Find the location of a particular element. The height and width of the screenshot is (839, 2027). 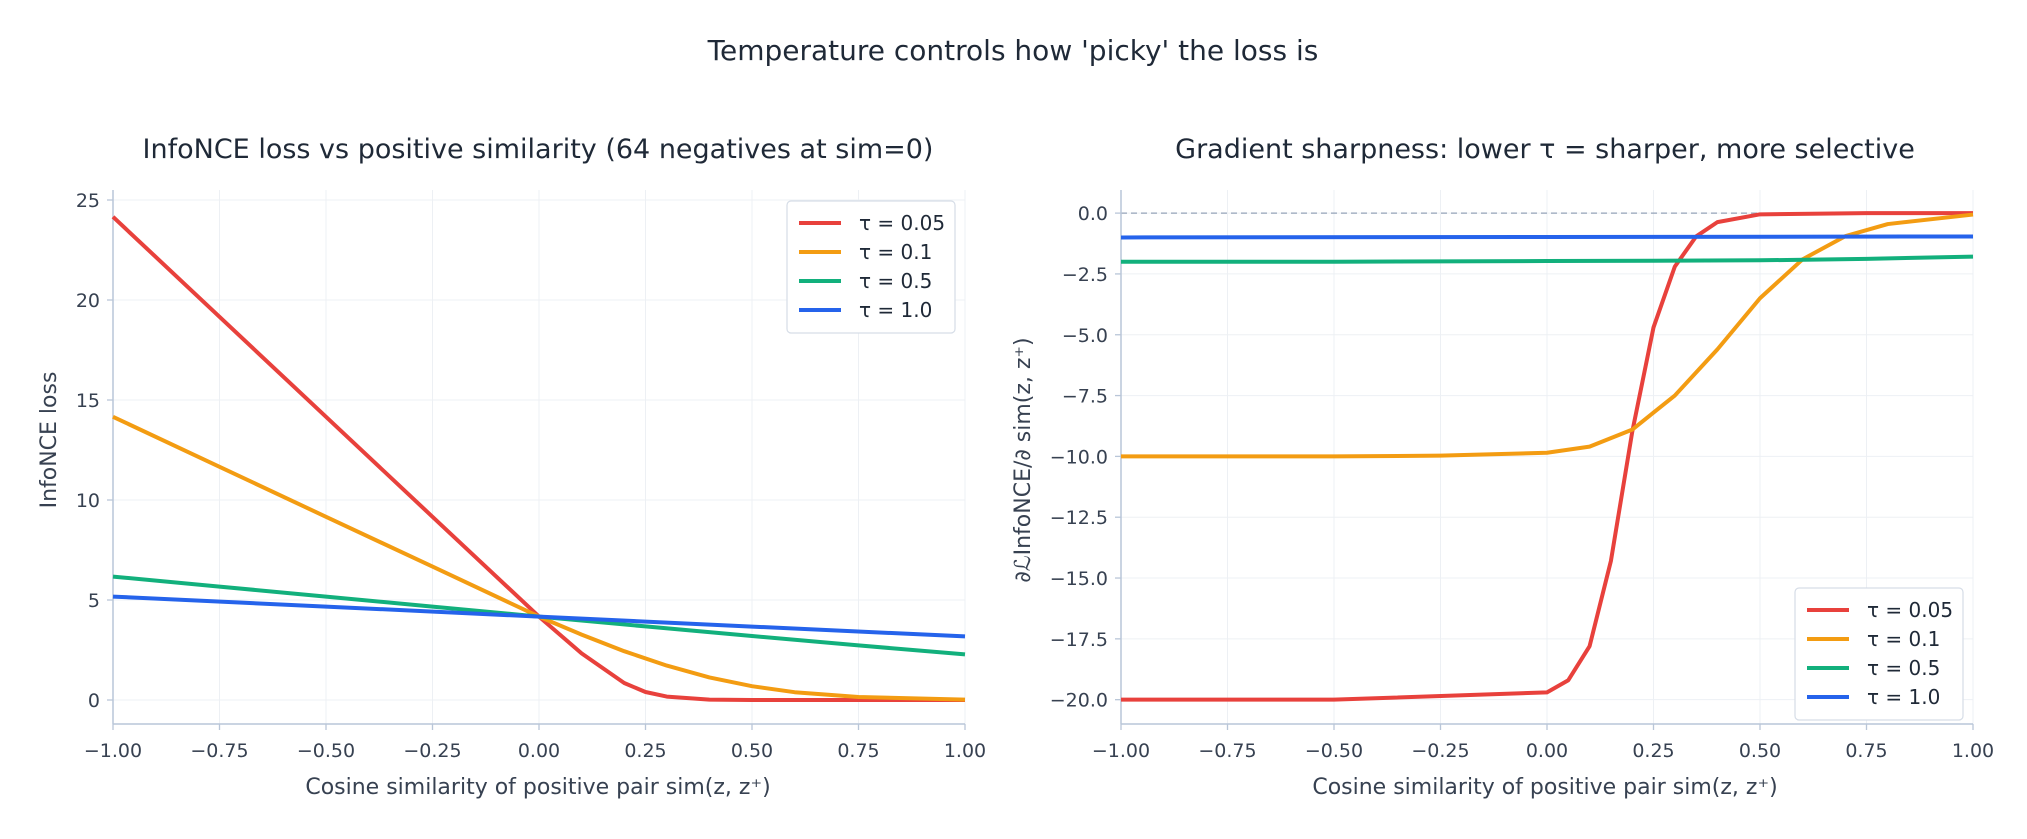

left-x-tick-label-4: 0.00 is located at coordinates (539, 751).